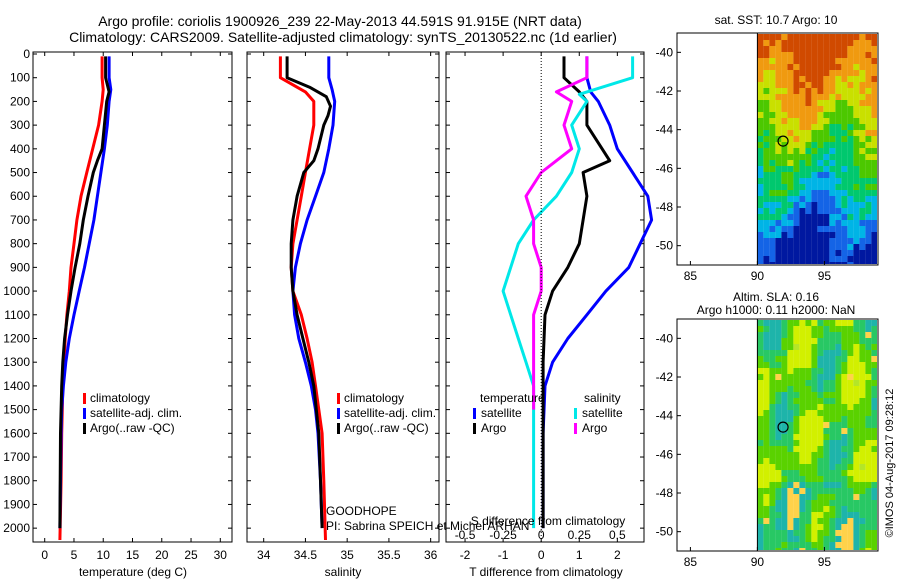  What do you see at coordinates (16, 338) in the screenshot?
I see `y-tick-label: 1200` at bounding box center [16, 338].